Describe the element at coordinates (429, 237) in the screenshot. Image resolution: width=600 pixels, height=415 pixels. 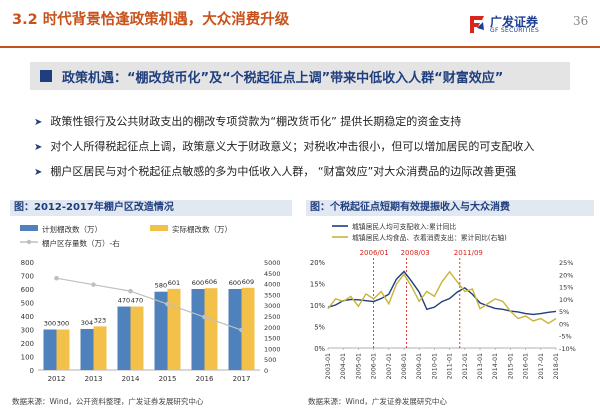
I see `legend-label: 城镇居民人均食品、衣着消费支出：累计同比(右轴)` at that location.